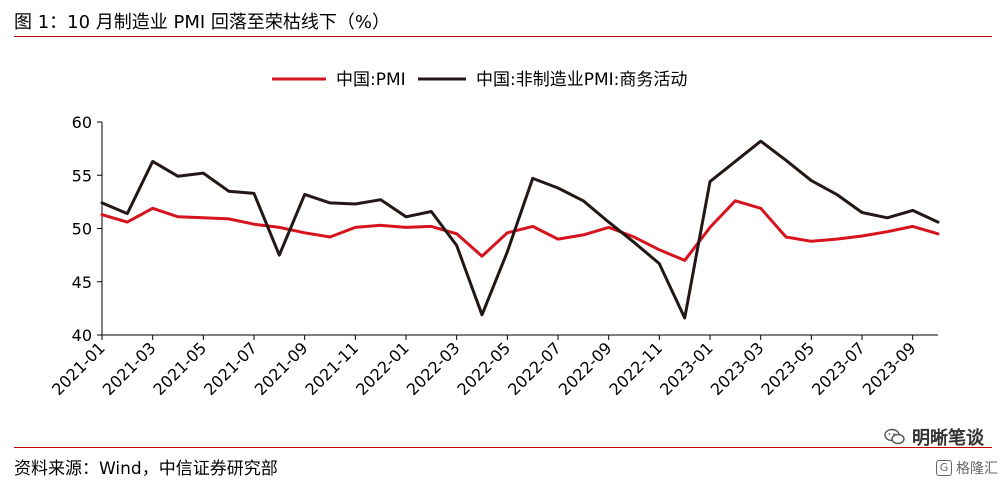  I want to click on watermark: 明晰笔谈, so click(934, 437).